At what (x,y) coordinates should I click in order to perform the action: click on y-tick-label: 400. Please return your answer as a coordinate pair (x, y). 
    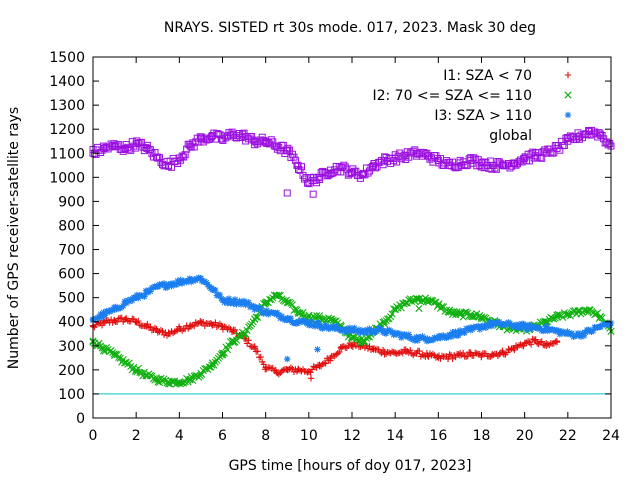
    Looking at the image, I should click on (71, 323).